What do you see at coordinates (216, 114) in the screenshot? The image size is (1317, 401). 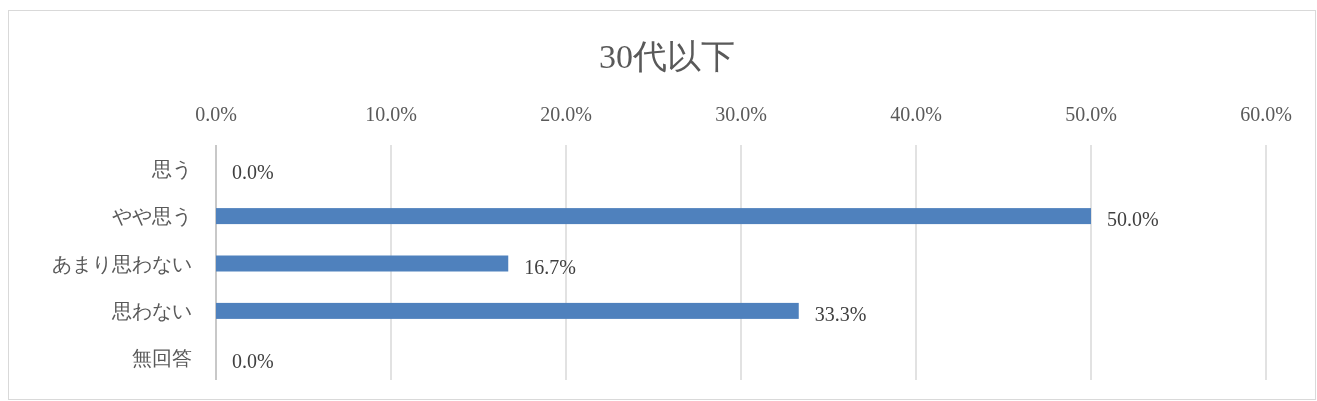 I see `x-tick-label: 0.0%` at bounding box center [216, 114].